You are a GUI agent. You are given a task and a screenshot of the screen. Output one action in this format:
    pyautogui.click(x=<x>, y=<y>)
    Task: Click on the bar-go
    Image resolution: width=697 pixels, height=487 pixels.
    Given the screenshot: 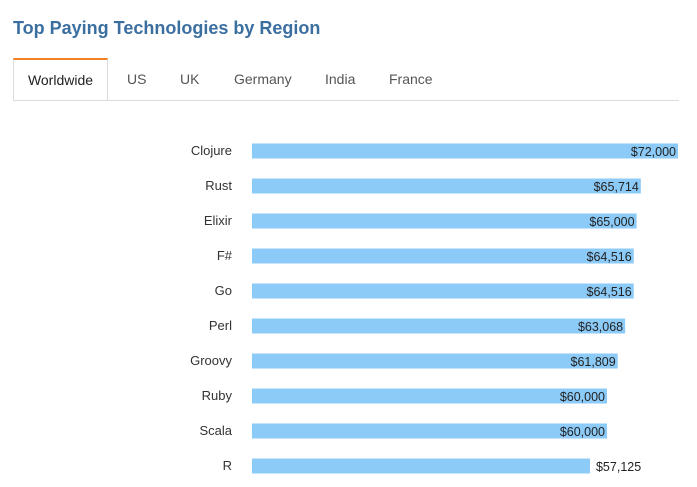 What is the action you would take?
    pyautogui.click(x=443, y=291)
    